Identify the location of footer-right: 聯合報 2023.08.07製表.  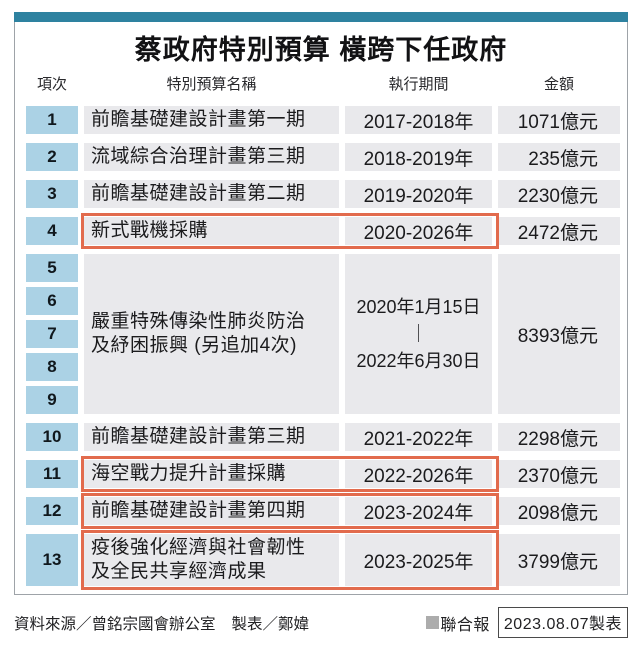
(527, 622).